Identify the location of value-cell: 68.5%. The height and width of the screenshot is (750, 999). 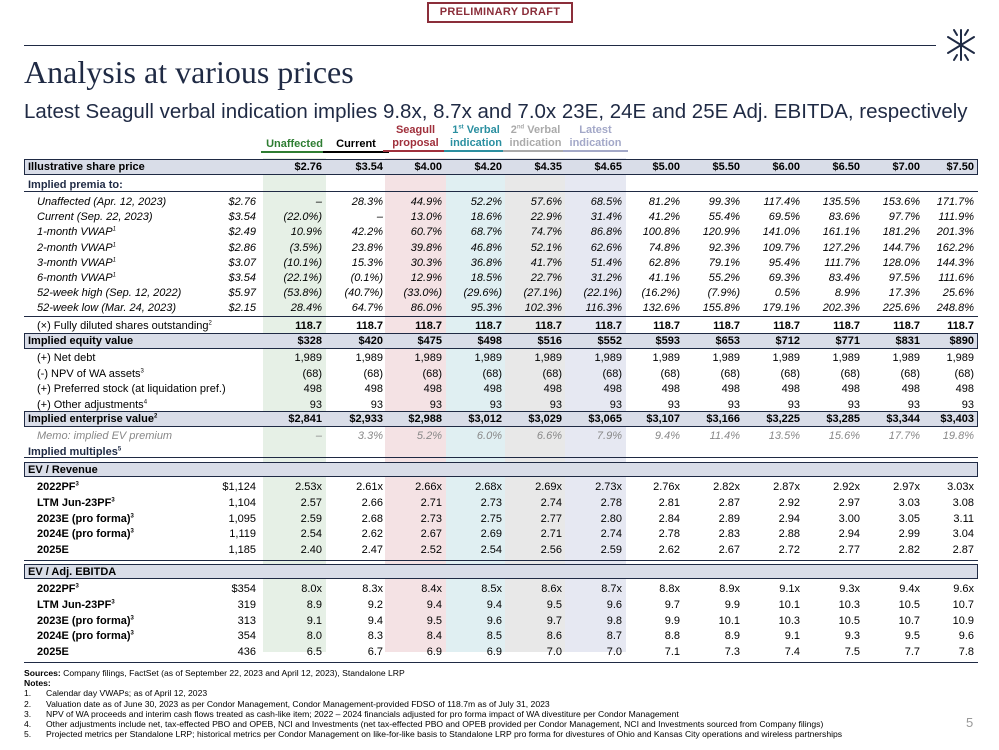
(606, 202).